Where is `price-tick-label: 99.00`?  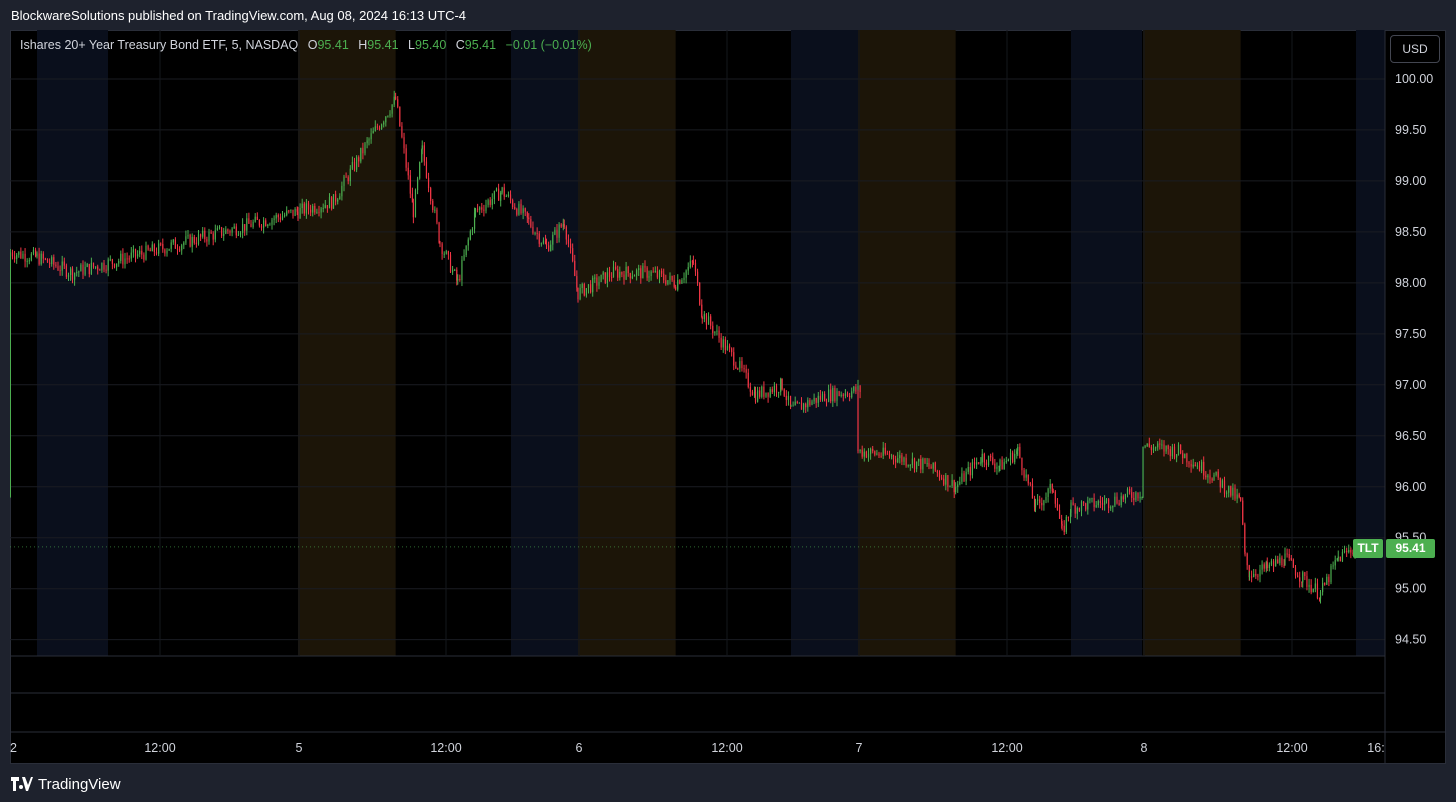
price-tick-label: 99.00 is located at coordinates (1410, 181).